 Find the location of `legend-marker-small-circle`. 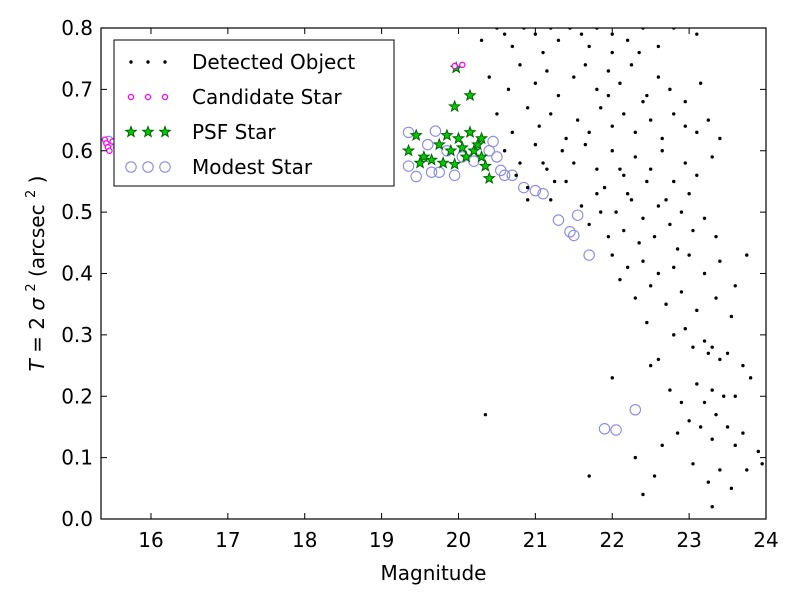

legend-marker-small-circle is located at coordinates (131, 97).